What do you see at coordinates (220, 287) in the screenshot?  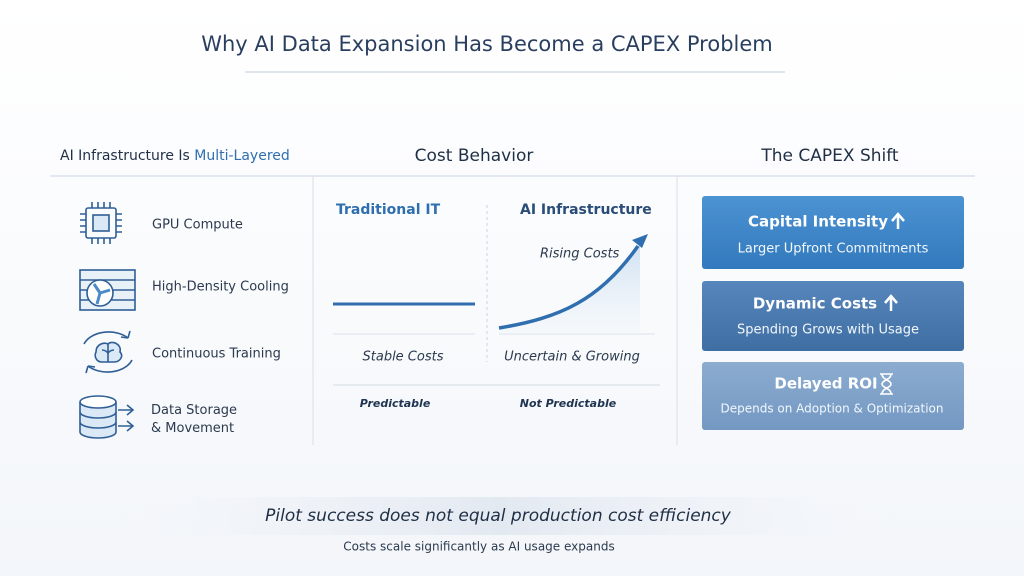 I see `layer-label: High-Density Cooling` at bounding box center [220, 287].